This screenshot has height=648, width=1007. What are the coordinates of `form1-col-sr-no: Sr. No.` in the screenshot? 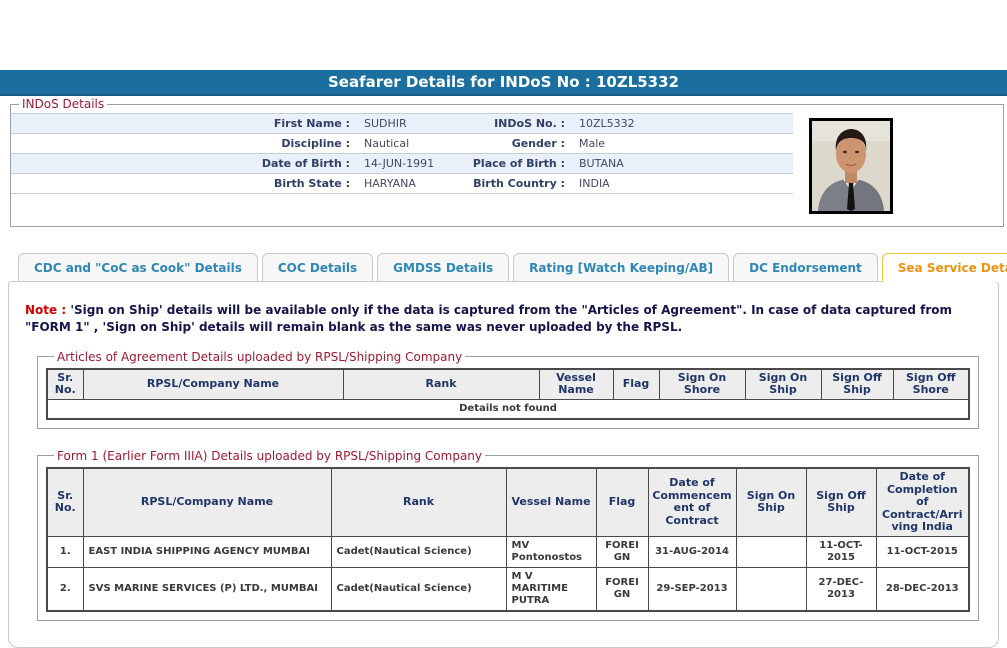 It's located at (65, 502).